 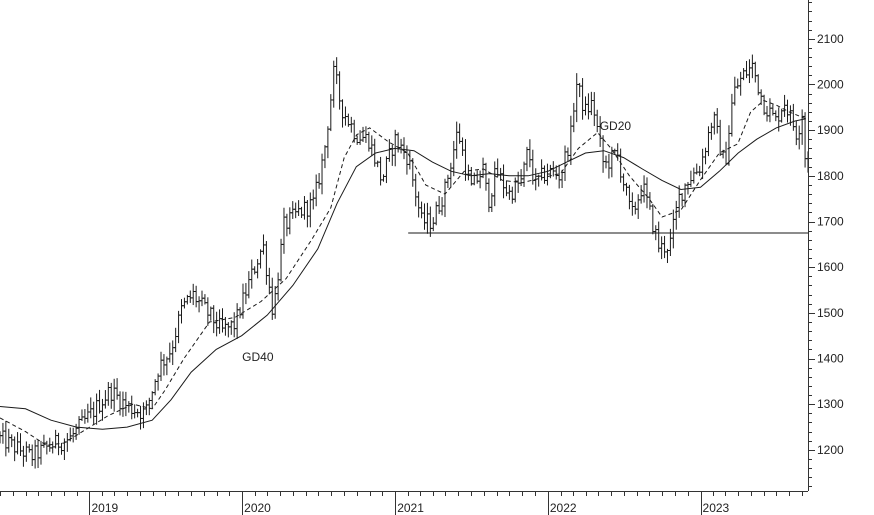 I want to click on y-tick-label-1200: 1200, so click(x=830, y=450).